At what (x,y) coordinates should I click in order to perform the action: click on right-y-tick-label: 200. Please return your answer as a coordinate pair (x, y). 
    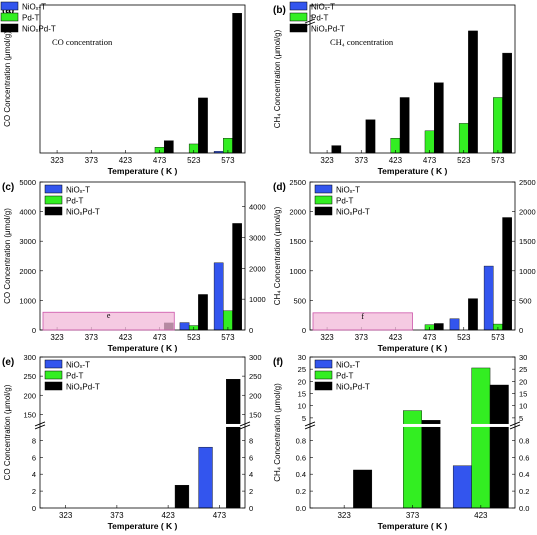
    Looking at the image, I should click on (255, 395).